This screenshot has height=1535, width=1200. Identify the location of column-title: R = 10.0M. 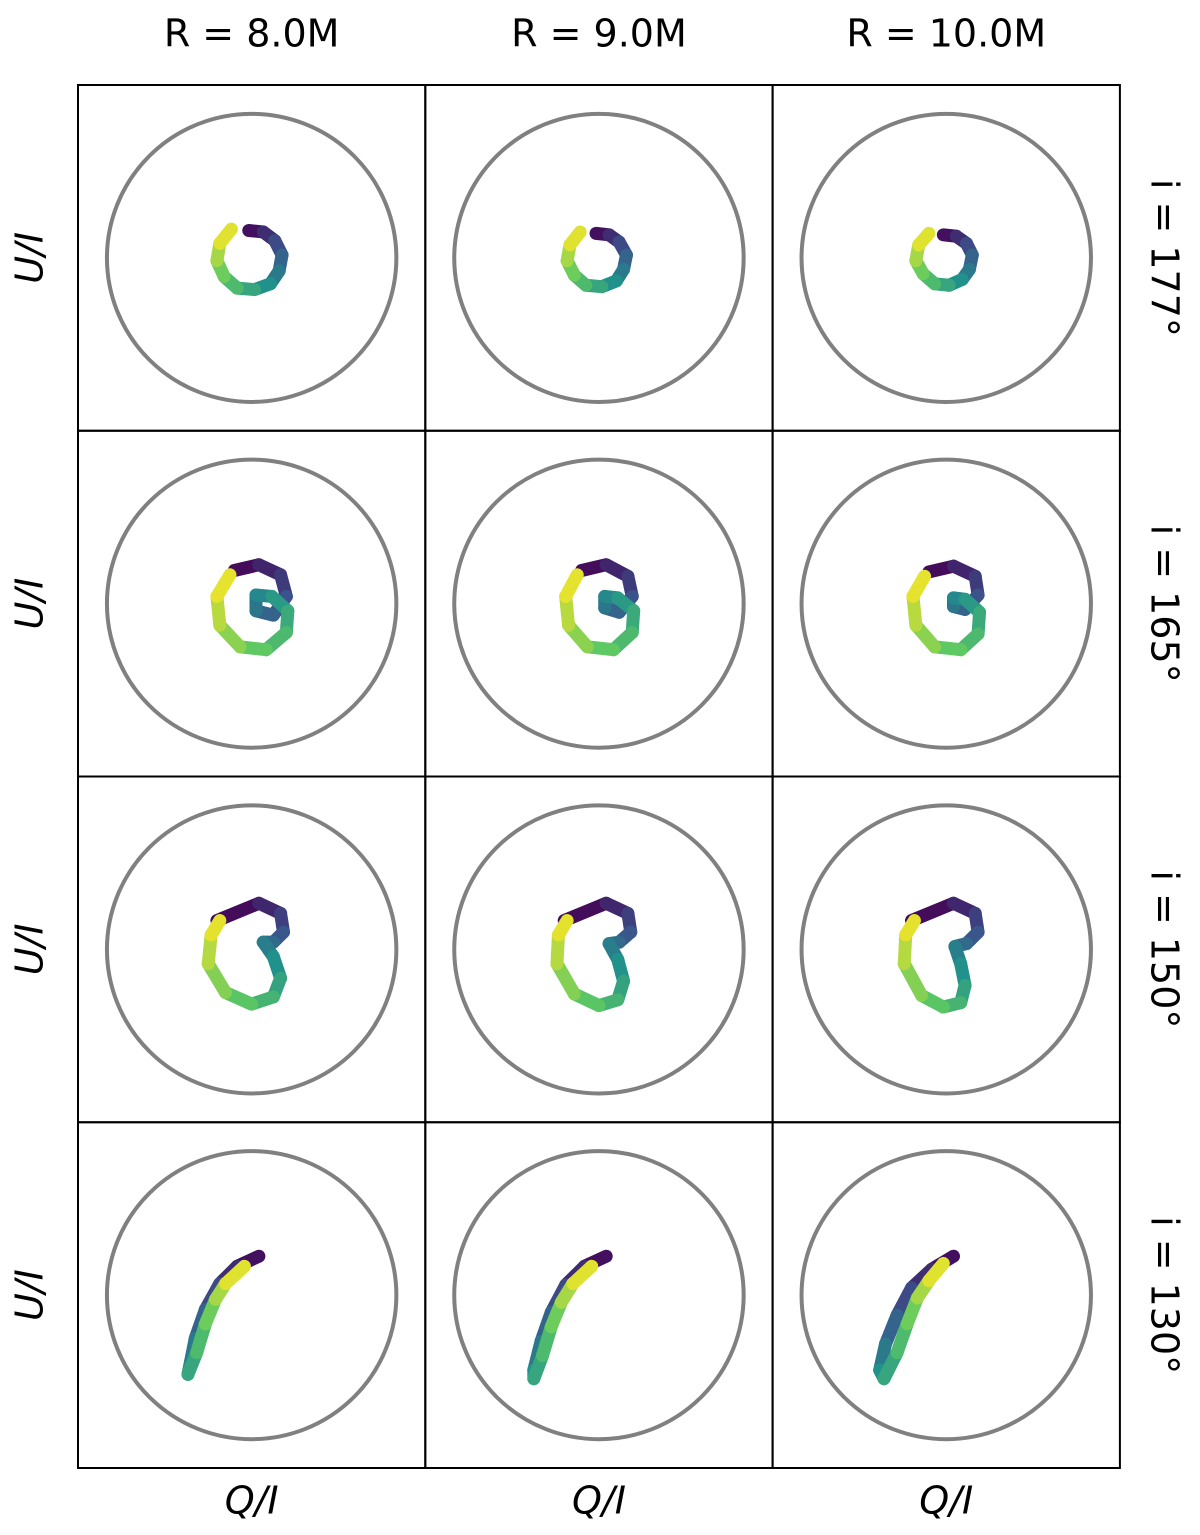
(946, 34).